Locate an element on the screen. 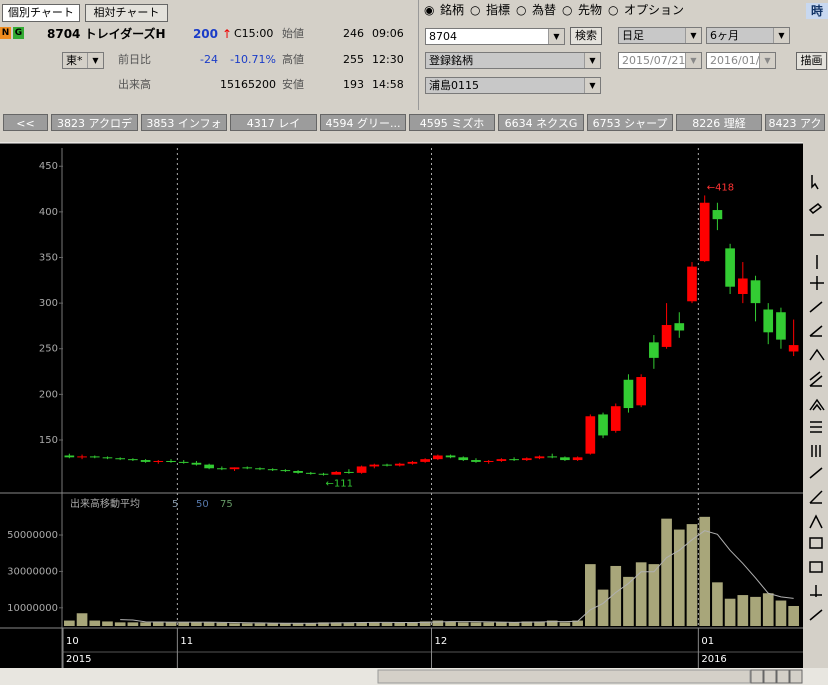 The height and width of the screenshot is (685, 828). stock-tab: 8423 アク is located at coordinates (795, 122).